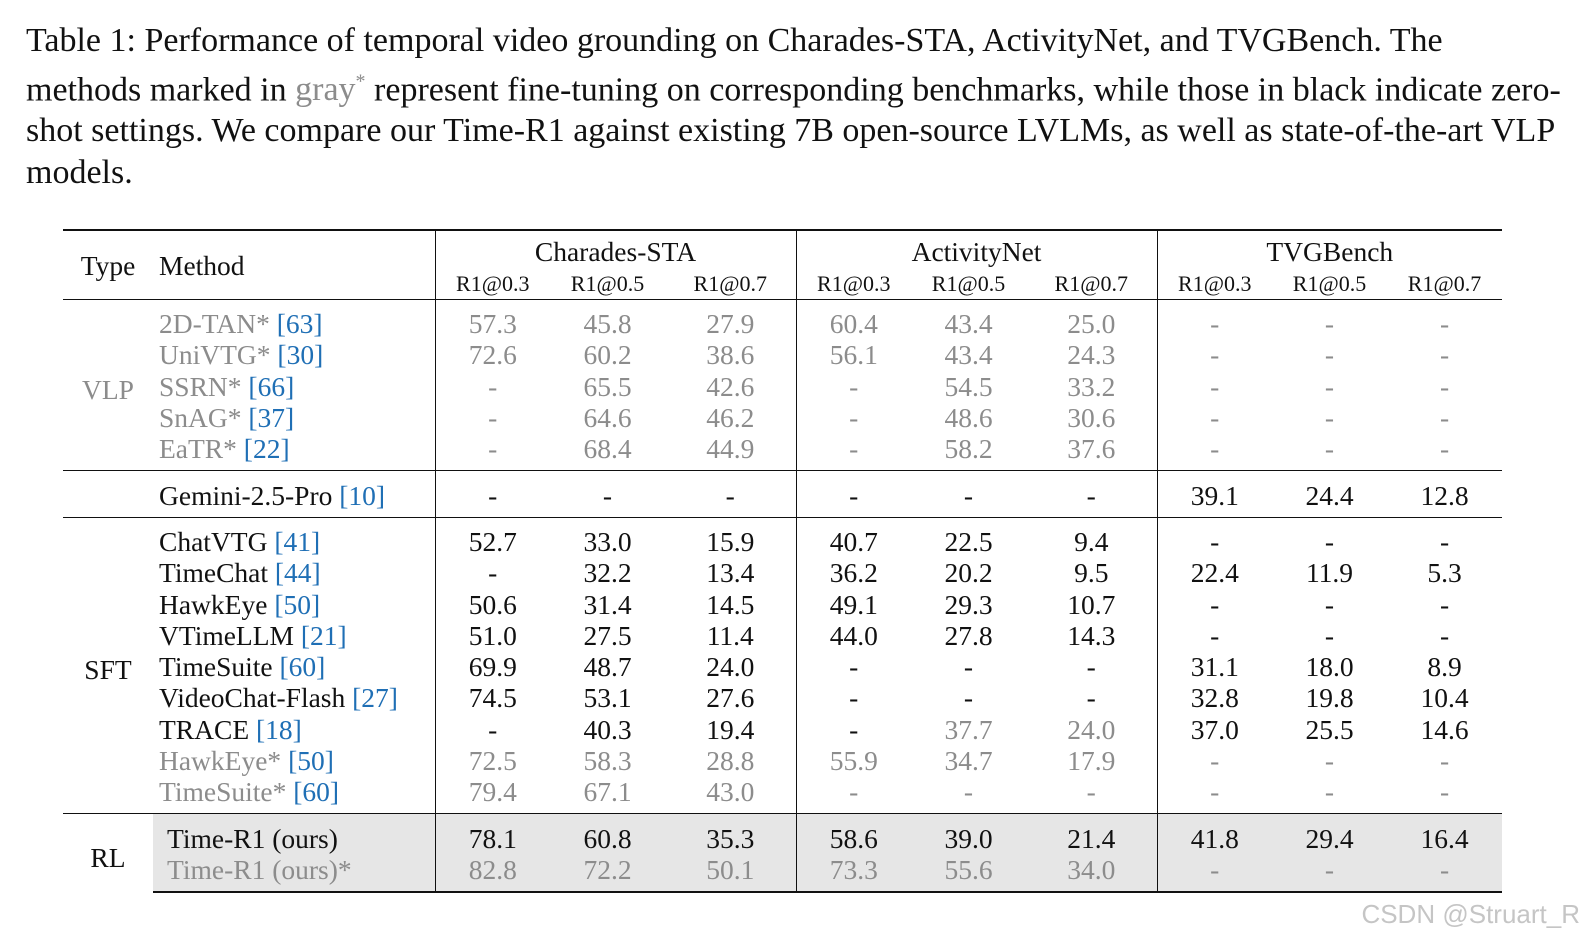 The height and width of the screenshot is (936, 1588). What do you see at coordinates (1091, 760) in the screenshot?
I see `value-cell: 17.9` at bounding box center [1091, 760].